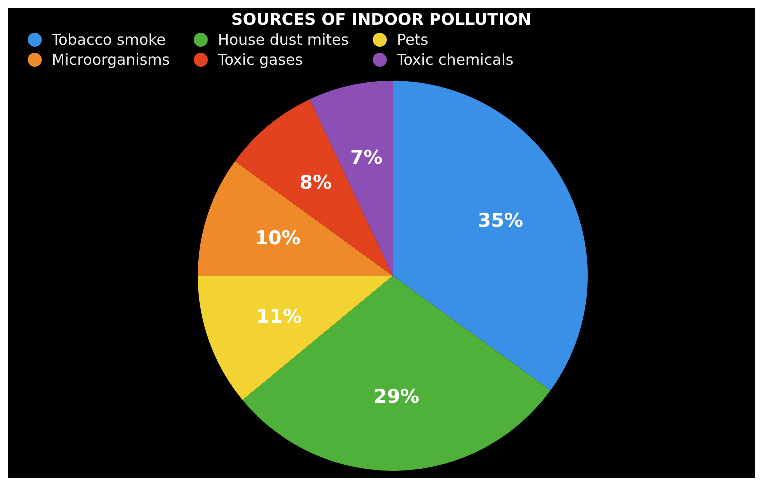  What do you see at coordinates (397, 397) in the screenshot?
I see `data-label: 29%` at bounding box center [397, 397].